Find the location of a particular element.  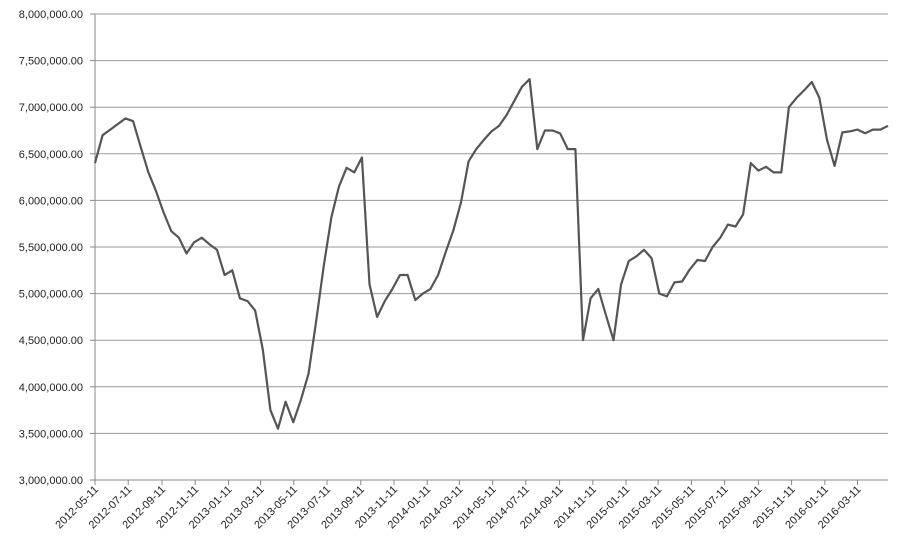

y-tick-label: 5,000,000.00 is located at coordinates (51, 295).